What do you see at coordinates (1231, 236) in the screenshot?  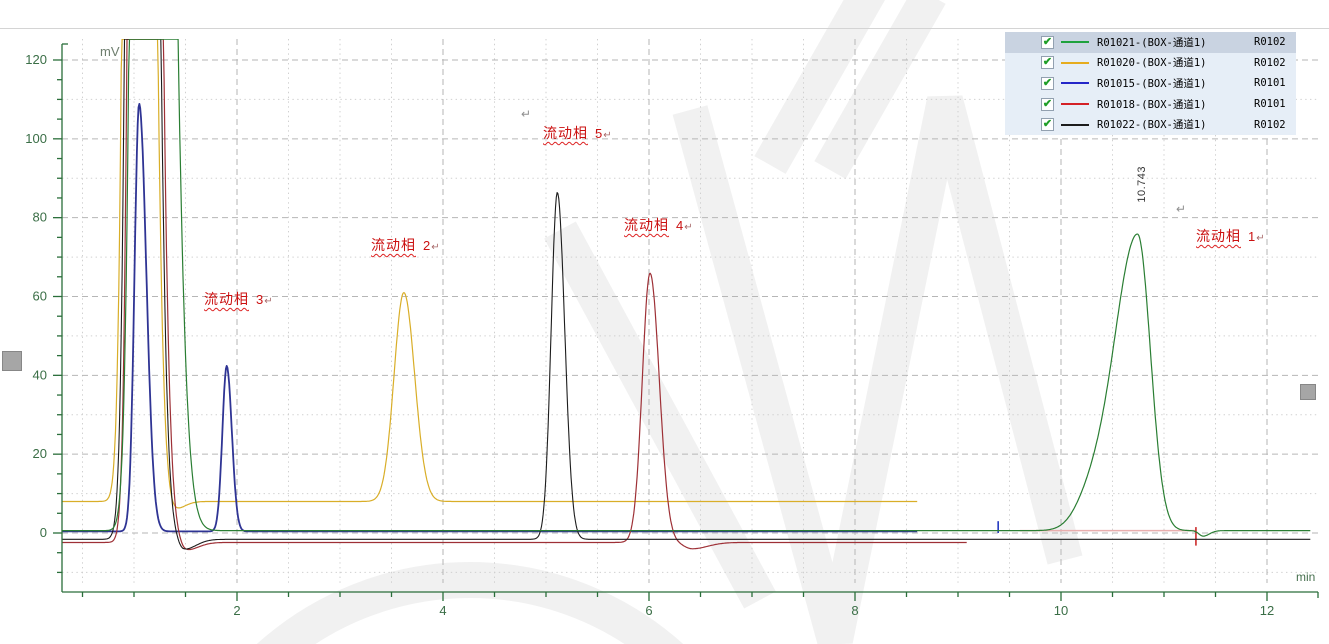 I see `mobile-phase-annotation: 流动相 1↵` at bounding box center [1231, 236].